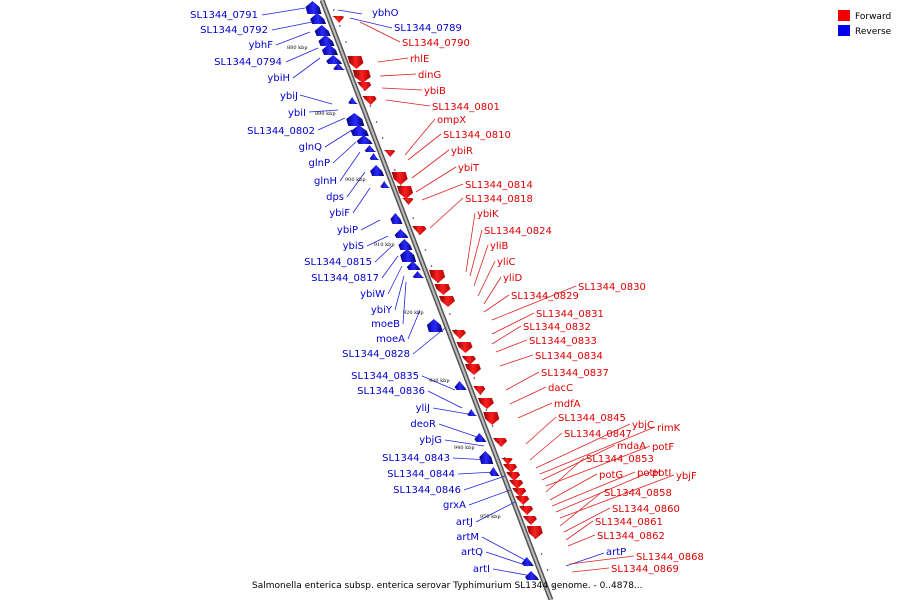  Describe the element at coordinates (466, 107) in the screenshot. I see `gene-label: SL1344_0801` at that location.